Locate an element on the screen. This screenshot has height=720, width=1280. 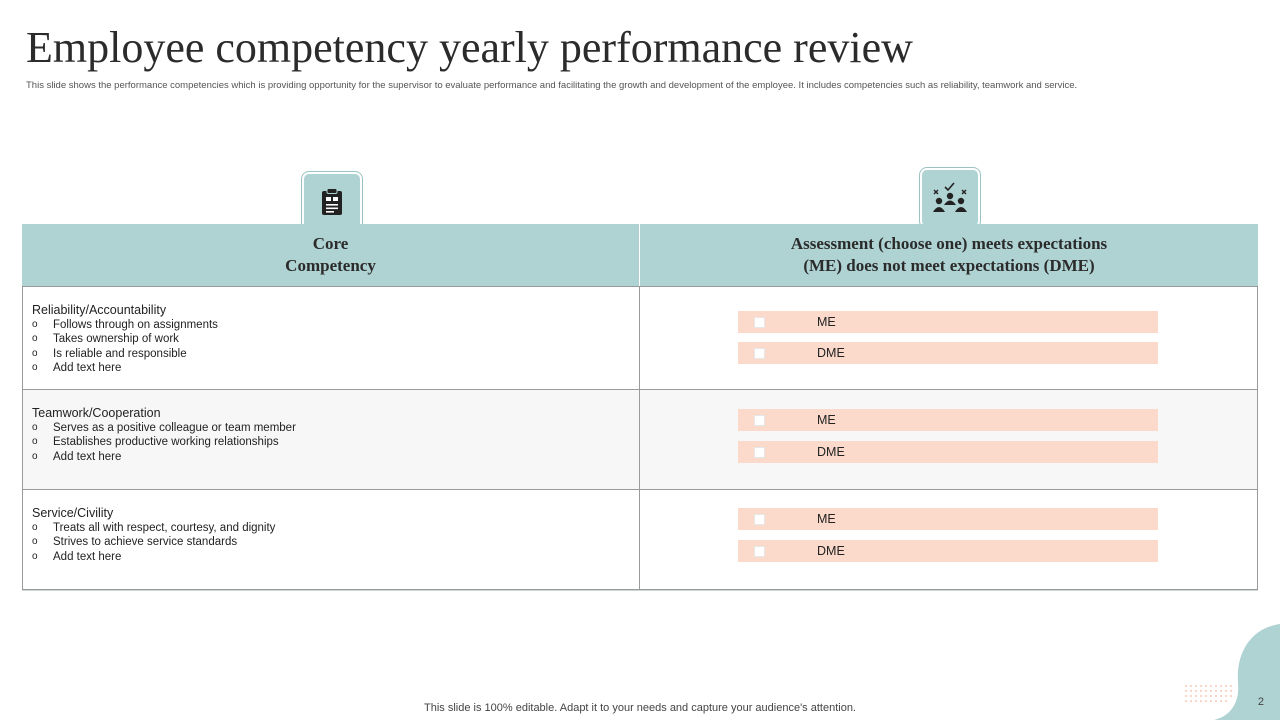
decorative-wave is located at coordinates (1232, 672).